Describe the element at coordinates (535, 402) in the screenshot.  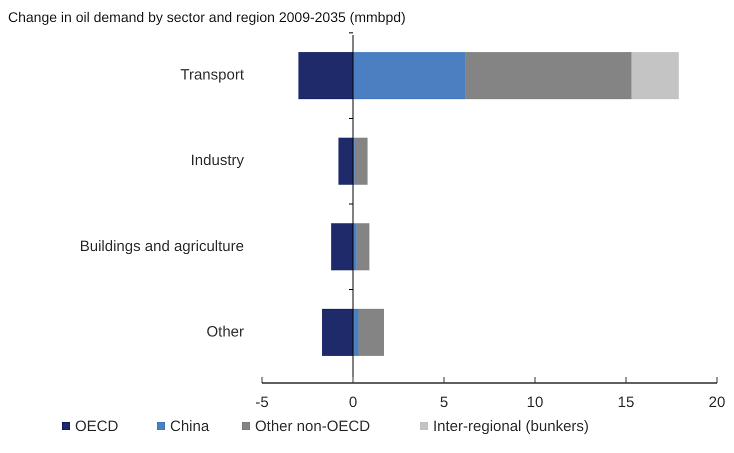
I see `x-tick-label: 10` at that location.